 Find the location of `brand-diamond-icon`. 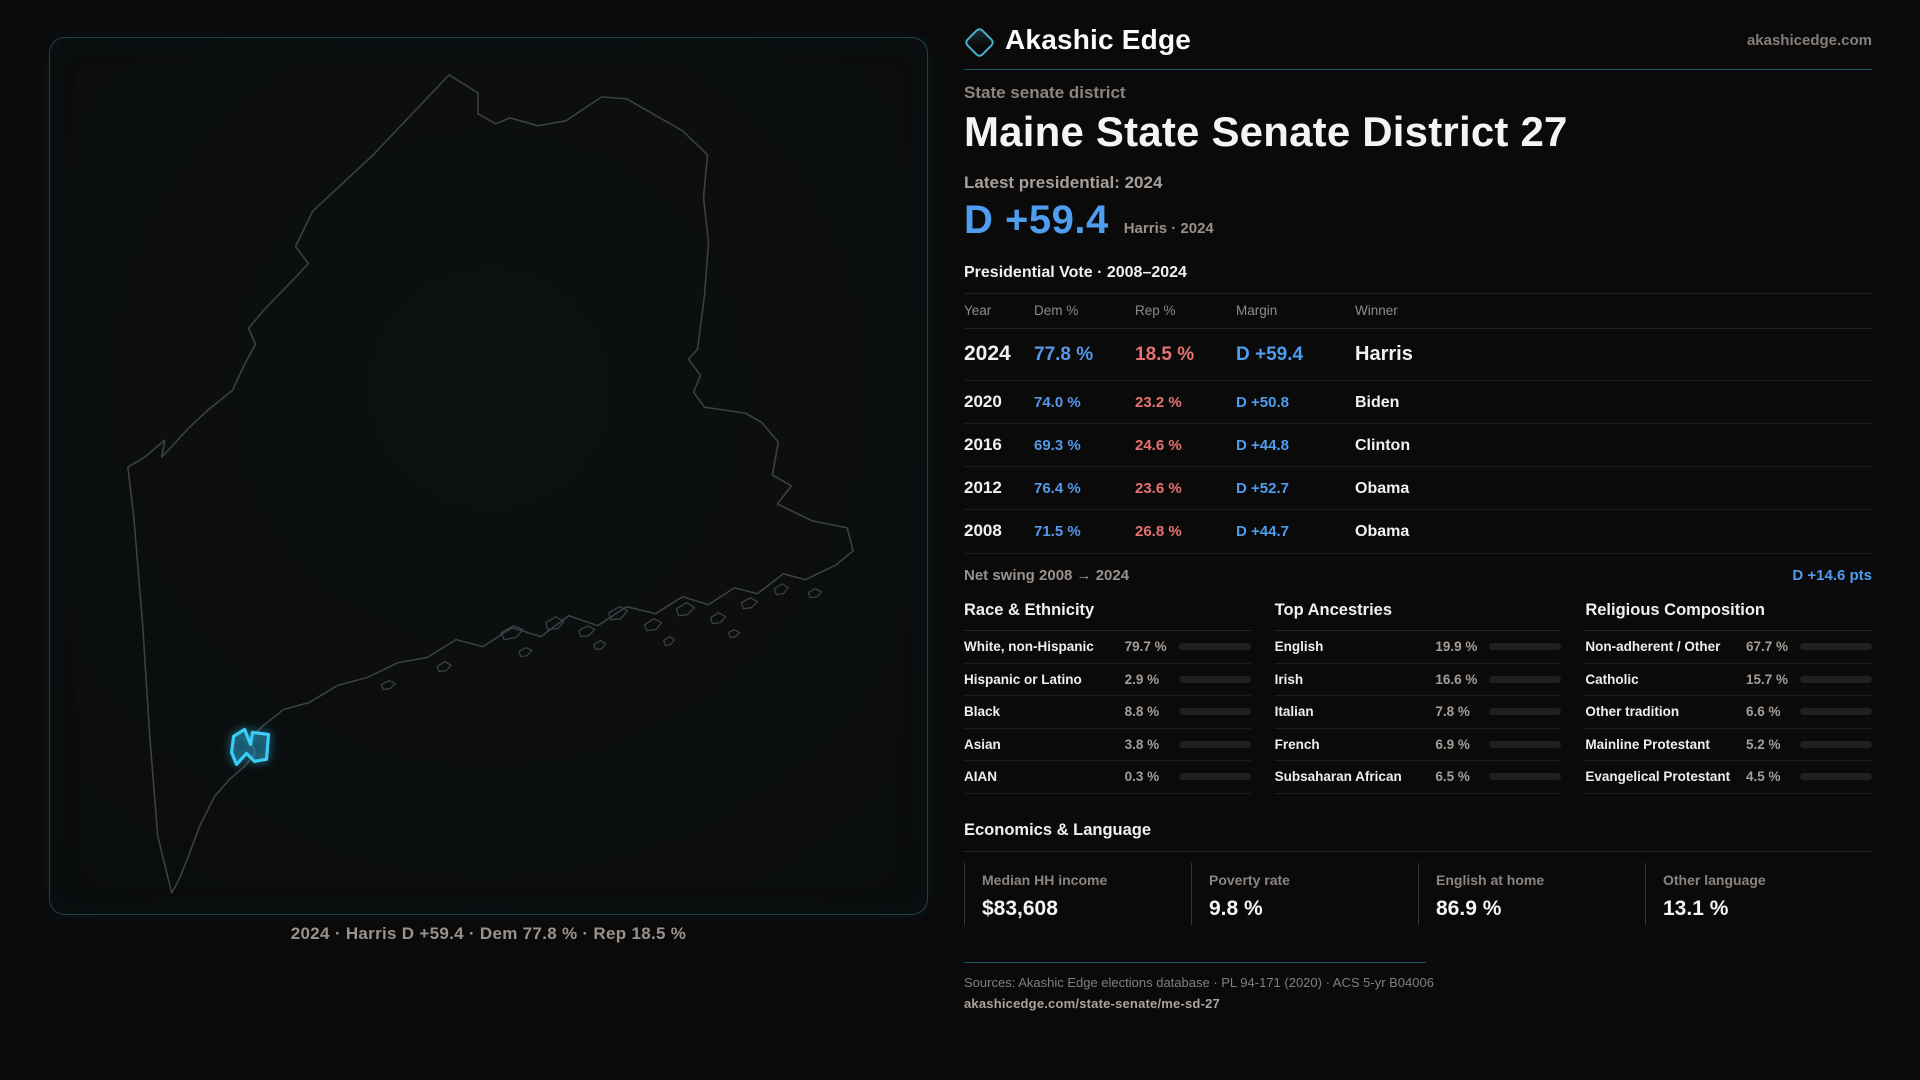

brand-diamond-icon is located at coordinates (979, 42).